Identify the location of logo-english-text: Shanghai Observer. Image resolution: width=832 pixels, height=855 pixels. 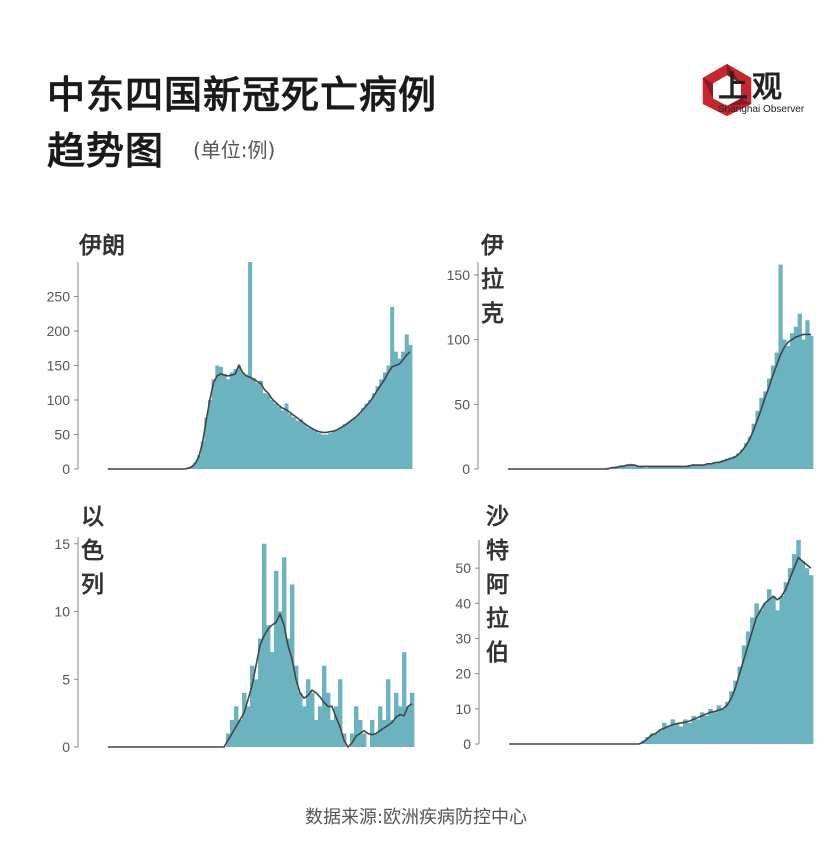
(761, 109).